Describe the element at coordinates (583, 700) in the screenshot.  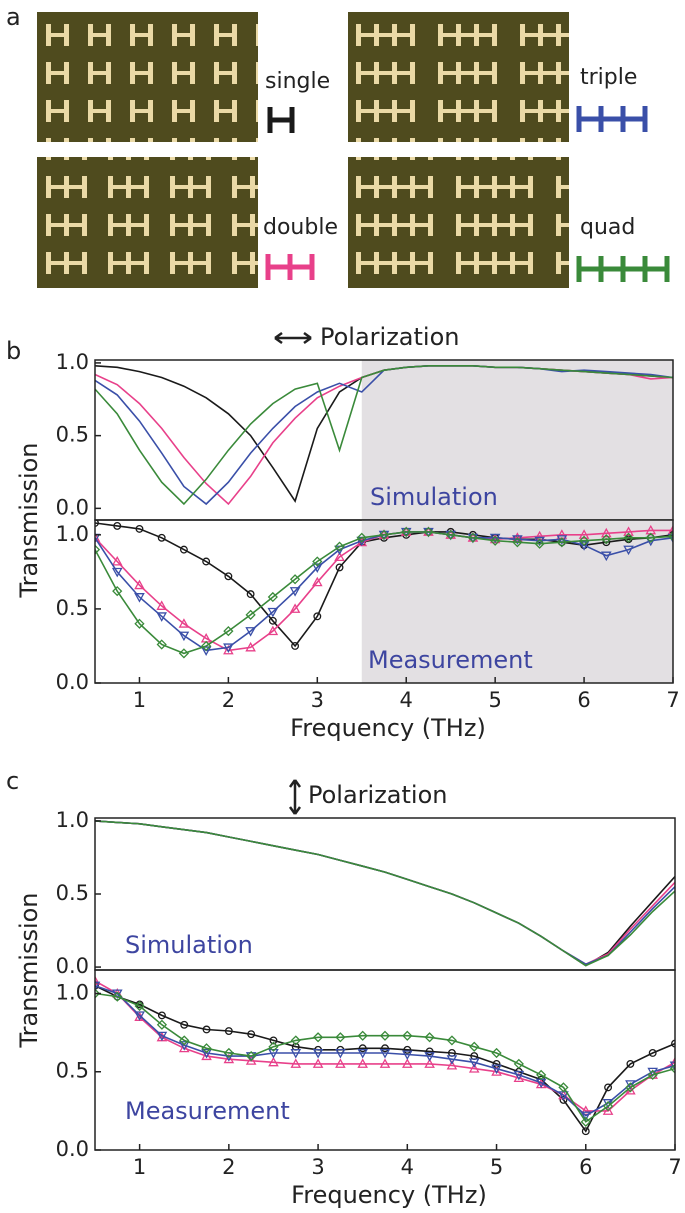
I see `x-tick-label: 6` at that location.